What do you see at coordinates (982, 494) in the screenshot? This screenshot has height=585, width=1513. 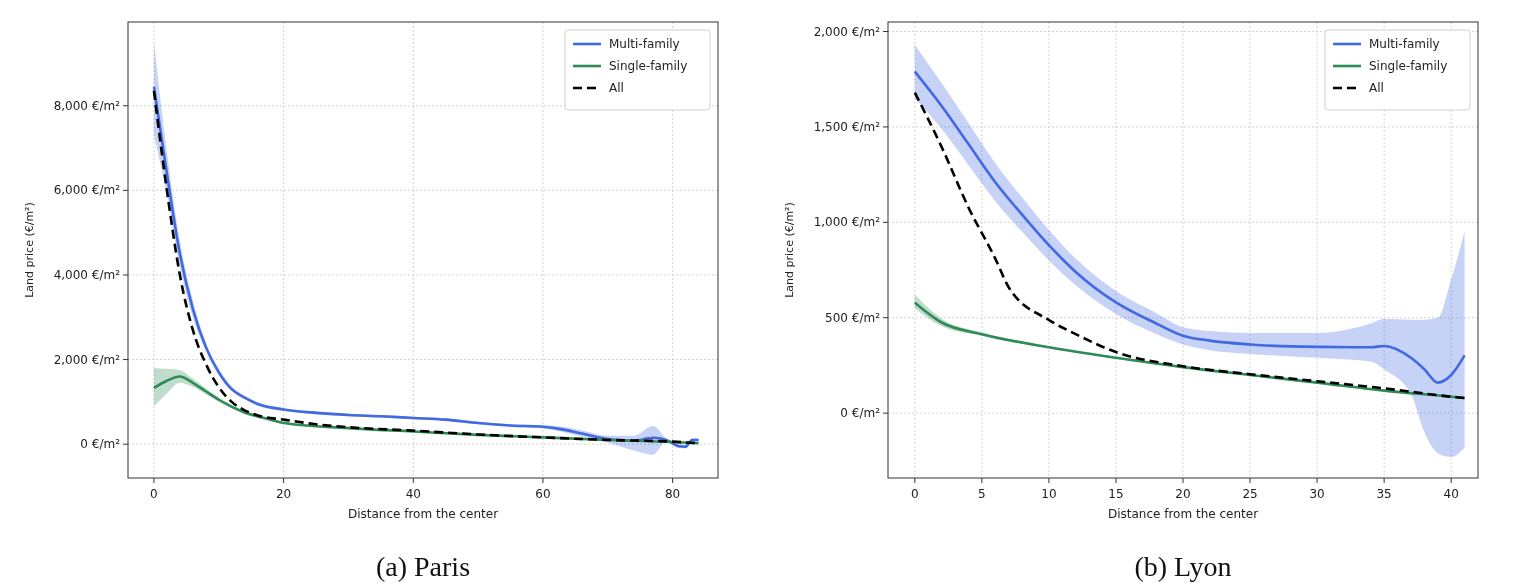 I see `x-tick-label: 5` at bounding box center [982, 494].